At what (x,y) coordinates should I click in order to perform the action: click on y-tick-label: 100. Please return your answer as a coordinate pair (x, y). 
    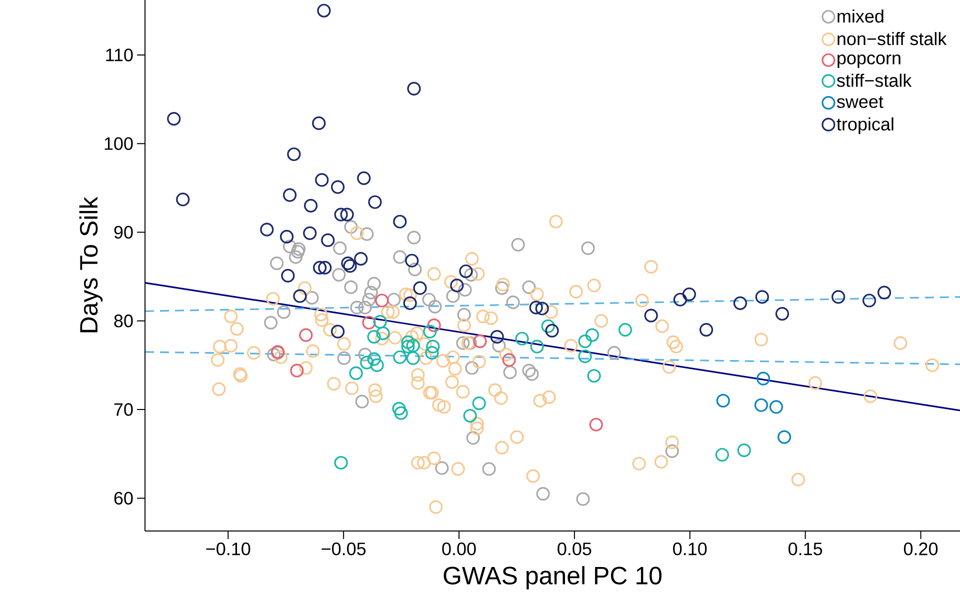
    Looking at the image, I should click on (118, 143).